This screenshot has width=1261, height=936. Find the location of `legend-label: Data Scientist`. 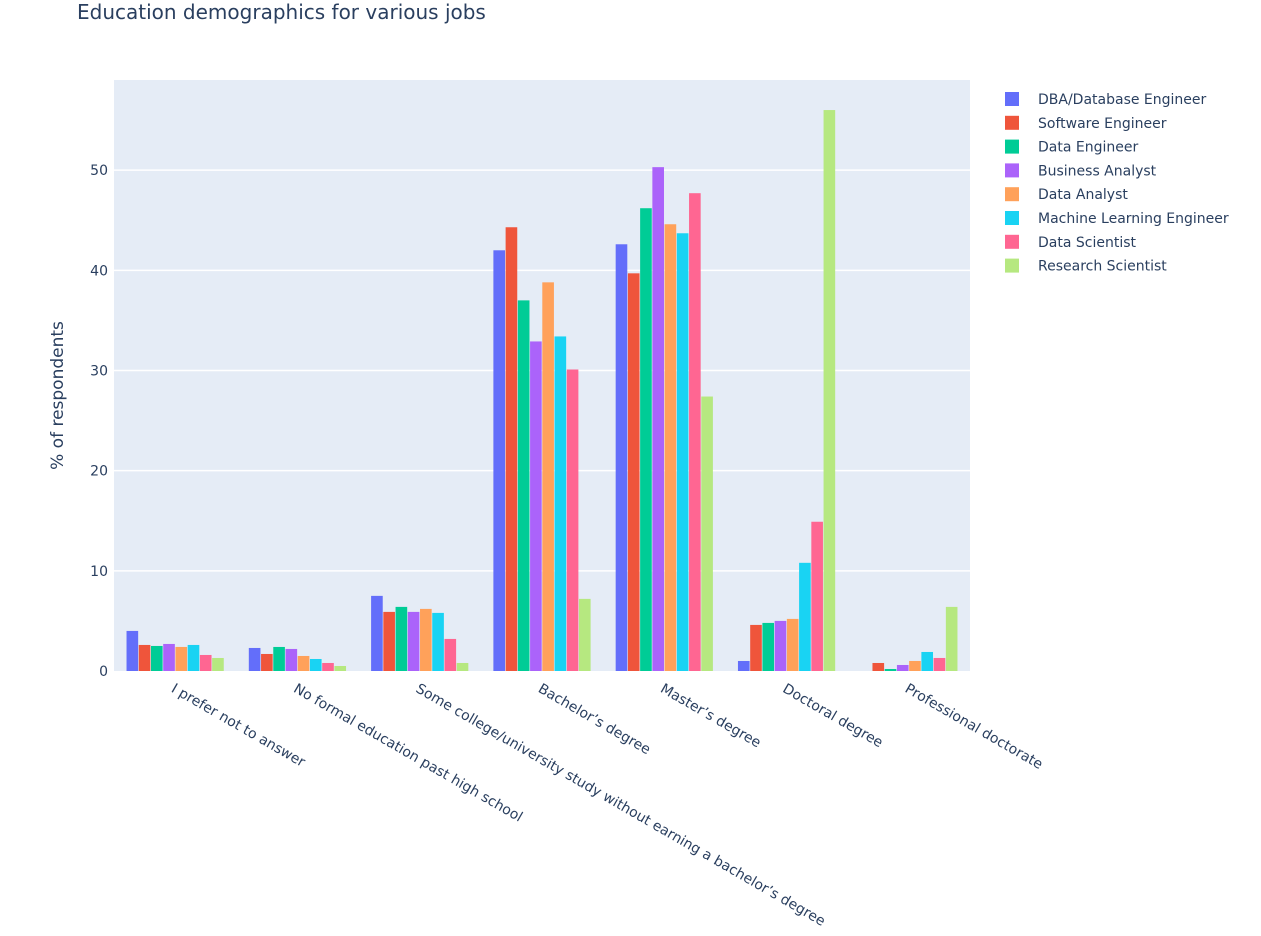

legend-label: Data Scientist is located at coordinates (1087, 243).